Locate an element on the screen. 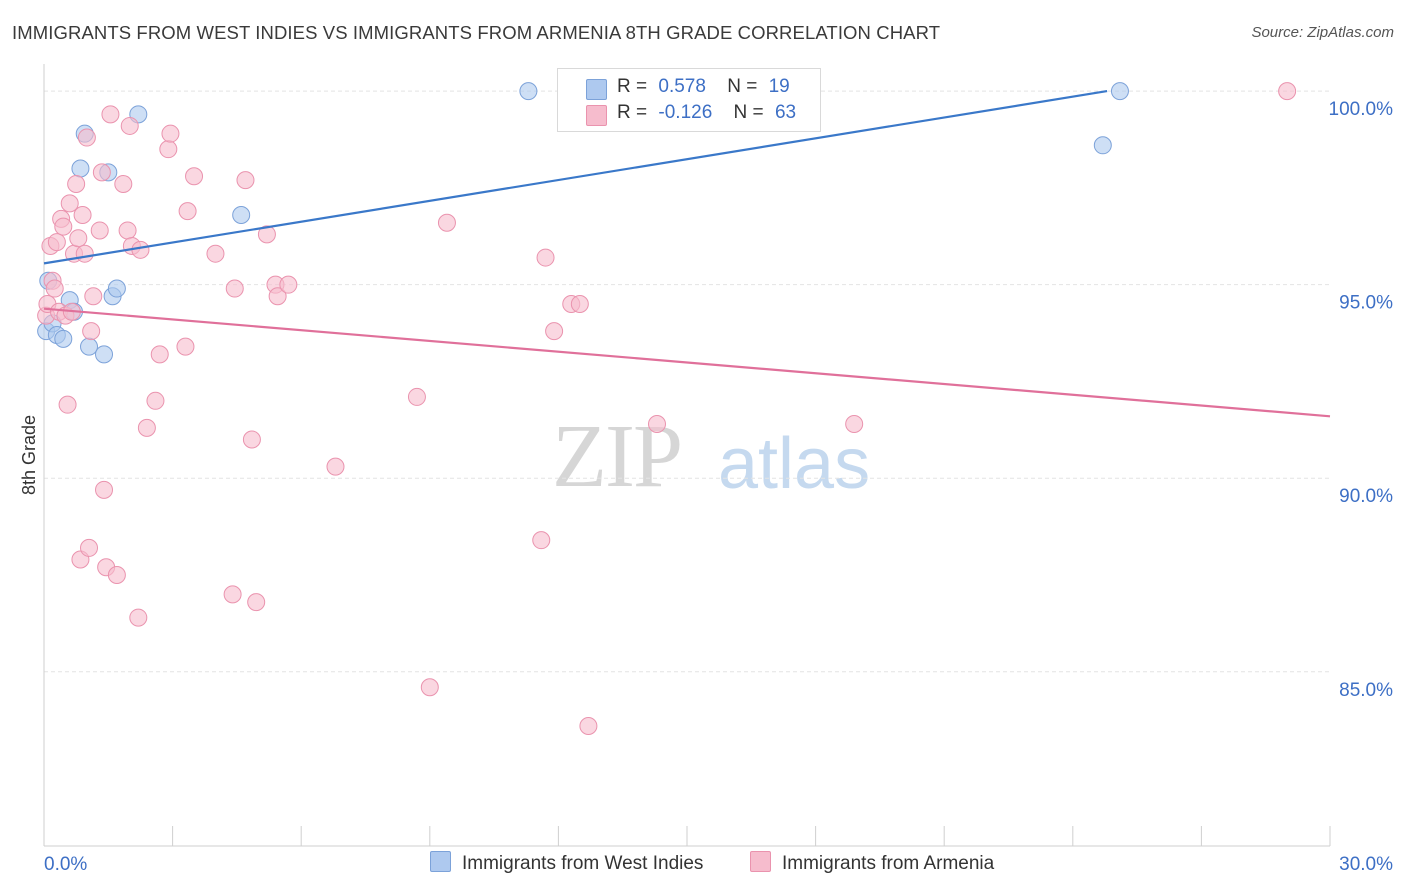  west-indies-swatch is located at coordinates (596, 89).